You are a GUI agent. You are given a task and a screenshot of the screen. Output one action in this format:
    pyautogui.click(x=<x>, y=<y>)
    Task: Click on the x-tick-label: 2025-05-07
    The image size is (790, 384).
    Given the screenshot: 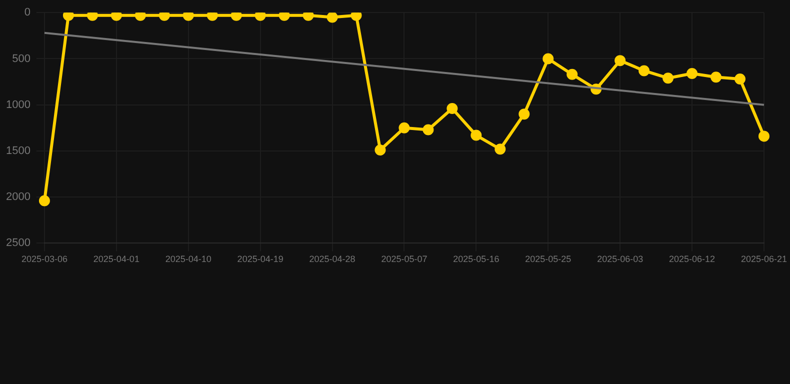 What is the action you would take?
    pyautogui.click(x=404, y=259)
    